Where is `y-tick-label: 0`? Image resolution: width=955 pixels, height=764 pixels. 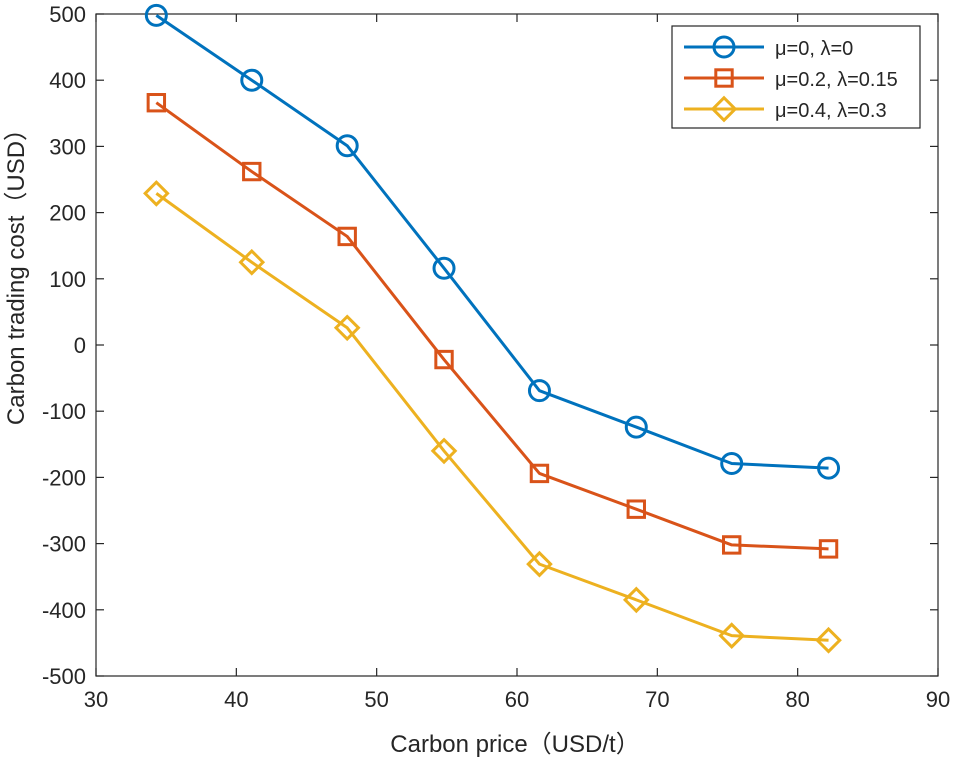
y-tick-label: 0 is located at coordinates (80, 345).